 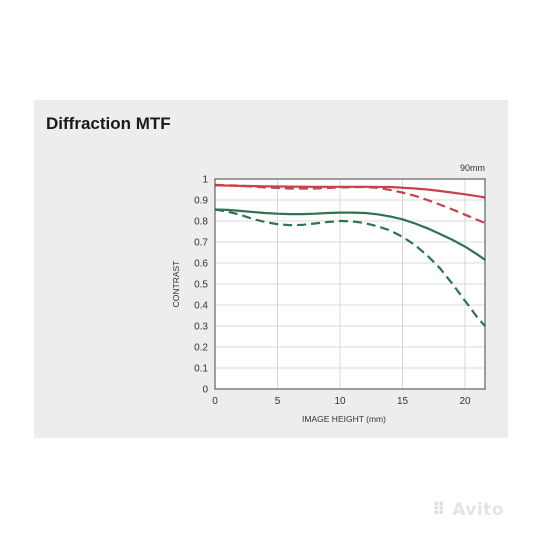 I want to click on y-tick-label: 0.4, so click(x=201, y=306).